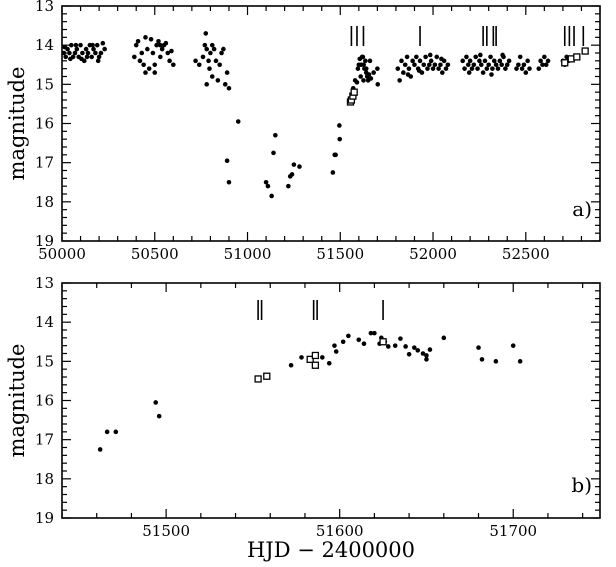  What do you see at coordinates (340, 254) in the screenshot?
I see `panel-a-x-tick-label: 51500` at bounding box center [340, 254].